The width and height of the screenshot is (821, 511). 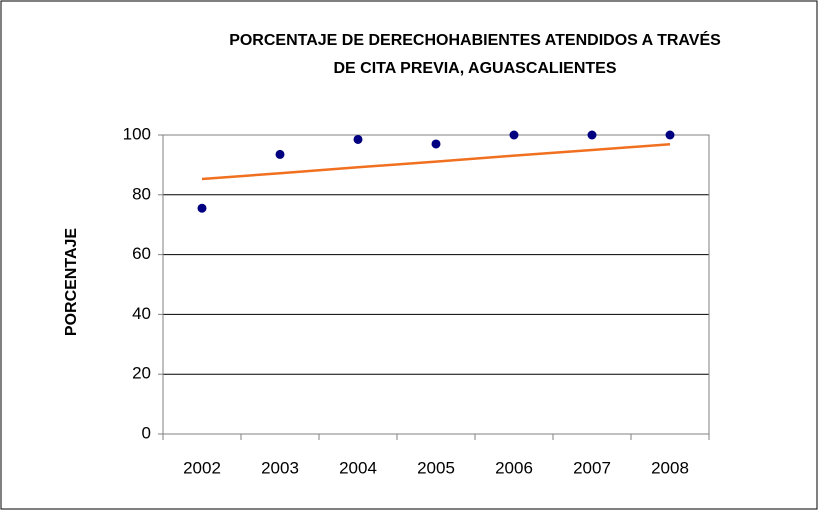 What do you see at coordinates (475, 68) in the screenshot?
I see `chart-title: DE CITA PREVIA, AGUASCALIENTES` at bounding box center [475, 68].